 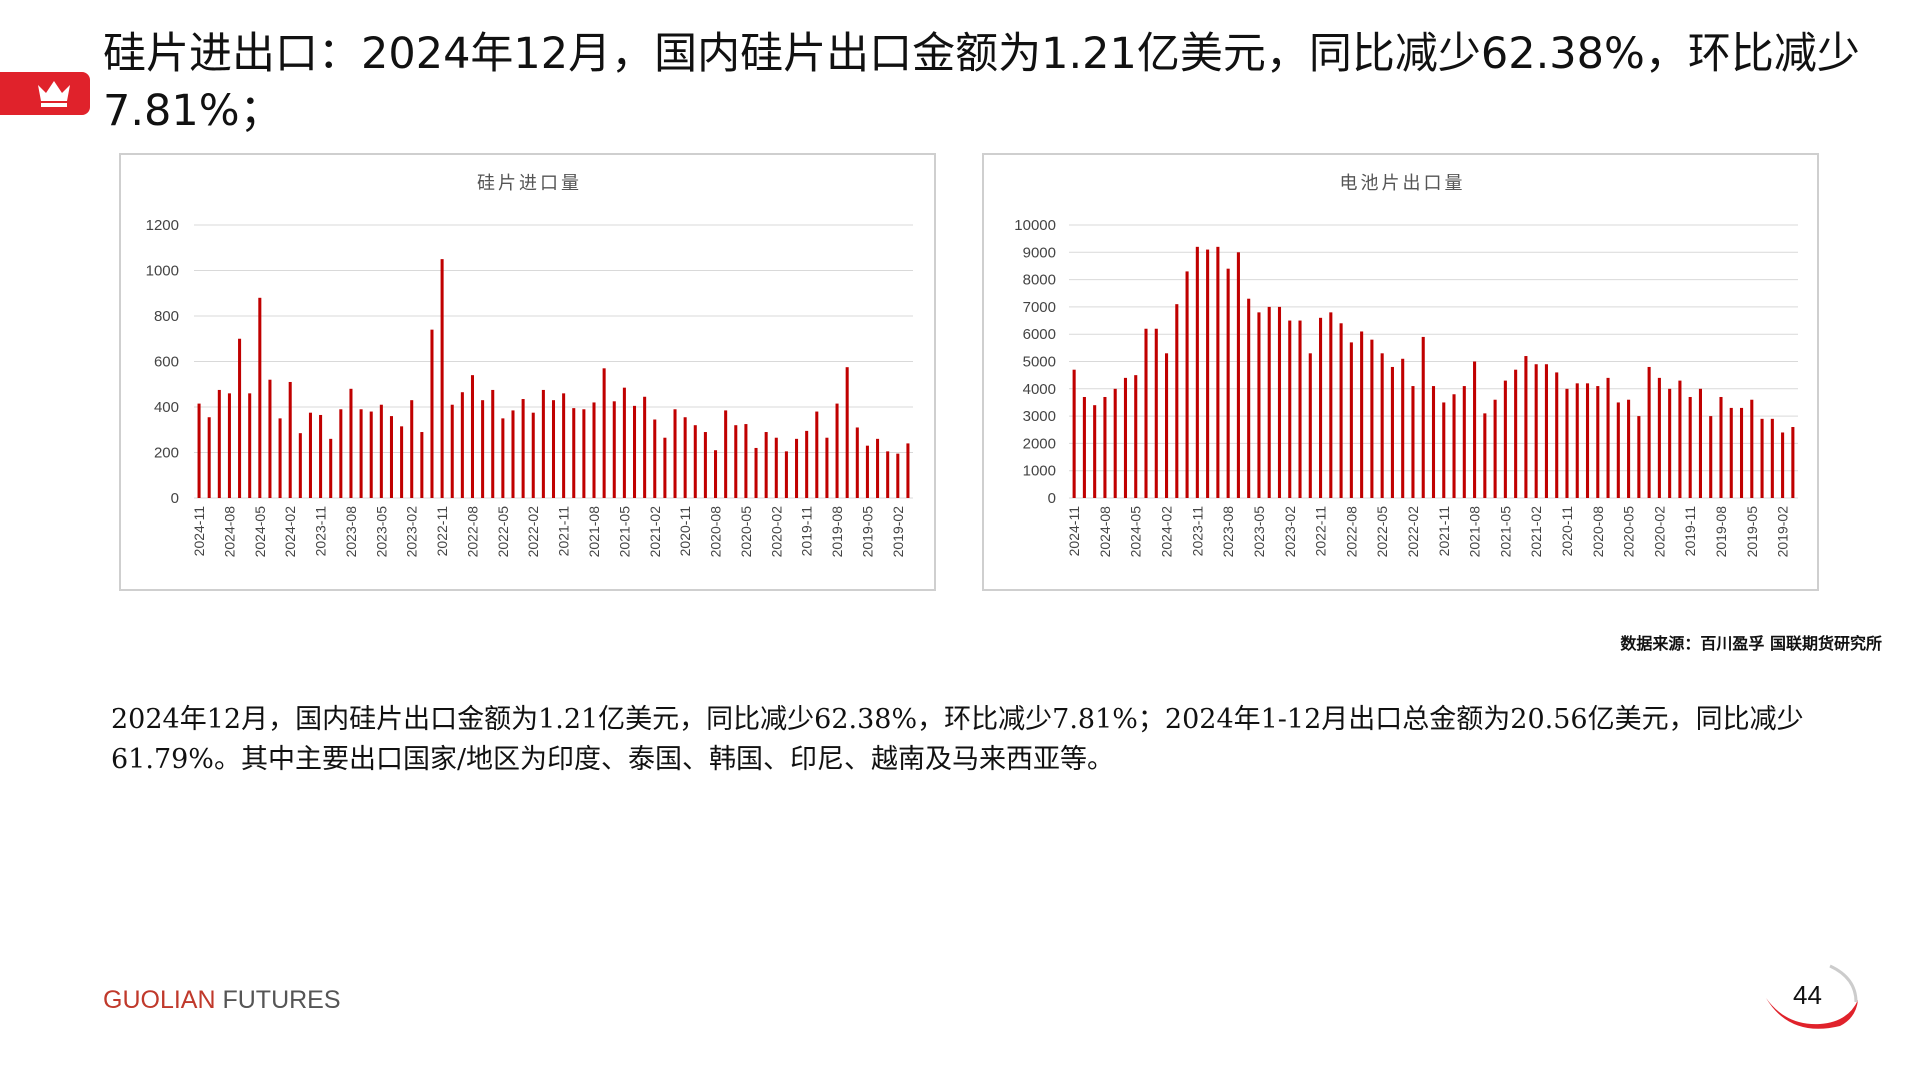 What do you see at coordinates (472, 532) in the screenshot?
I see `x-tick-label: 2022-08` at bounding box center [472, 532].